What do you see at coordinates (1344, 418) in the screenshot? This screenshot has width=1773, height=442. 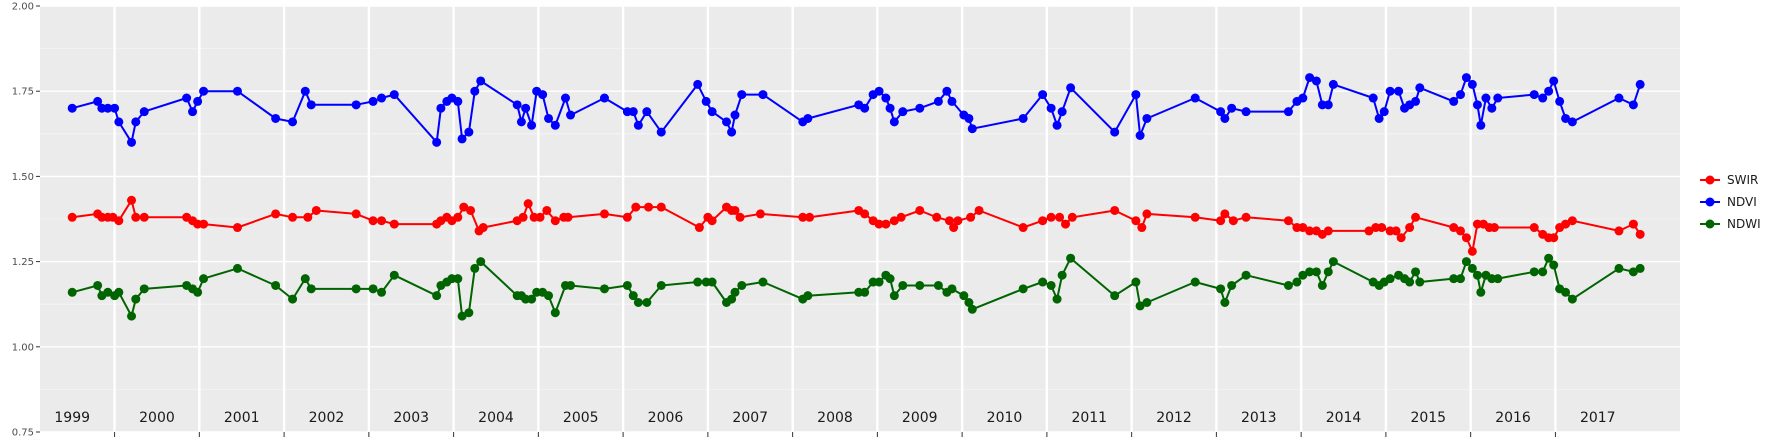 I see `year-label: 2014` at bounding box center [1344, 418].